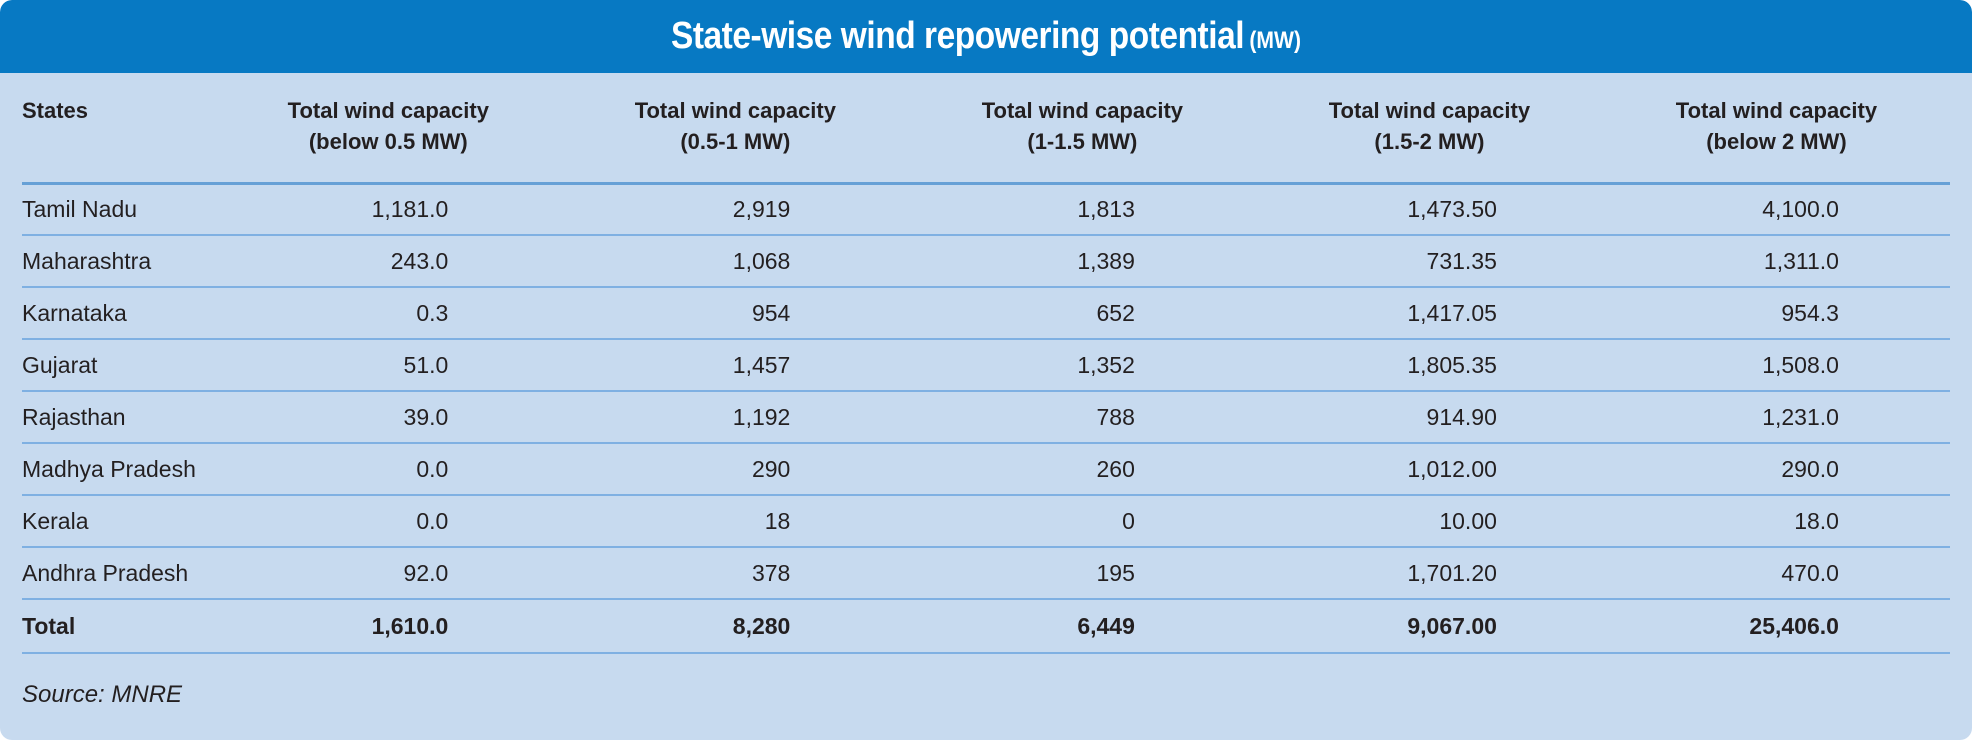 This screenshot has width=1972, height=740. I want to click on value-cell: 0, so click(1082, 520).